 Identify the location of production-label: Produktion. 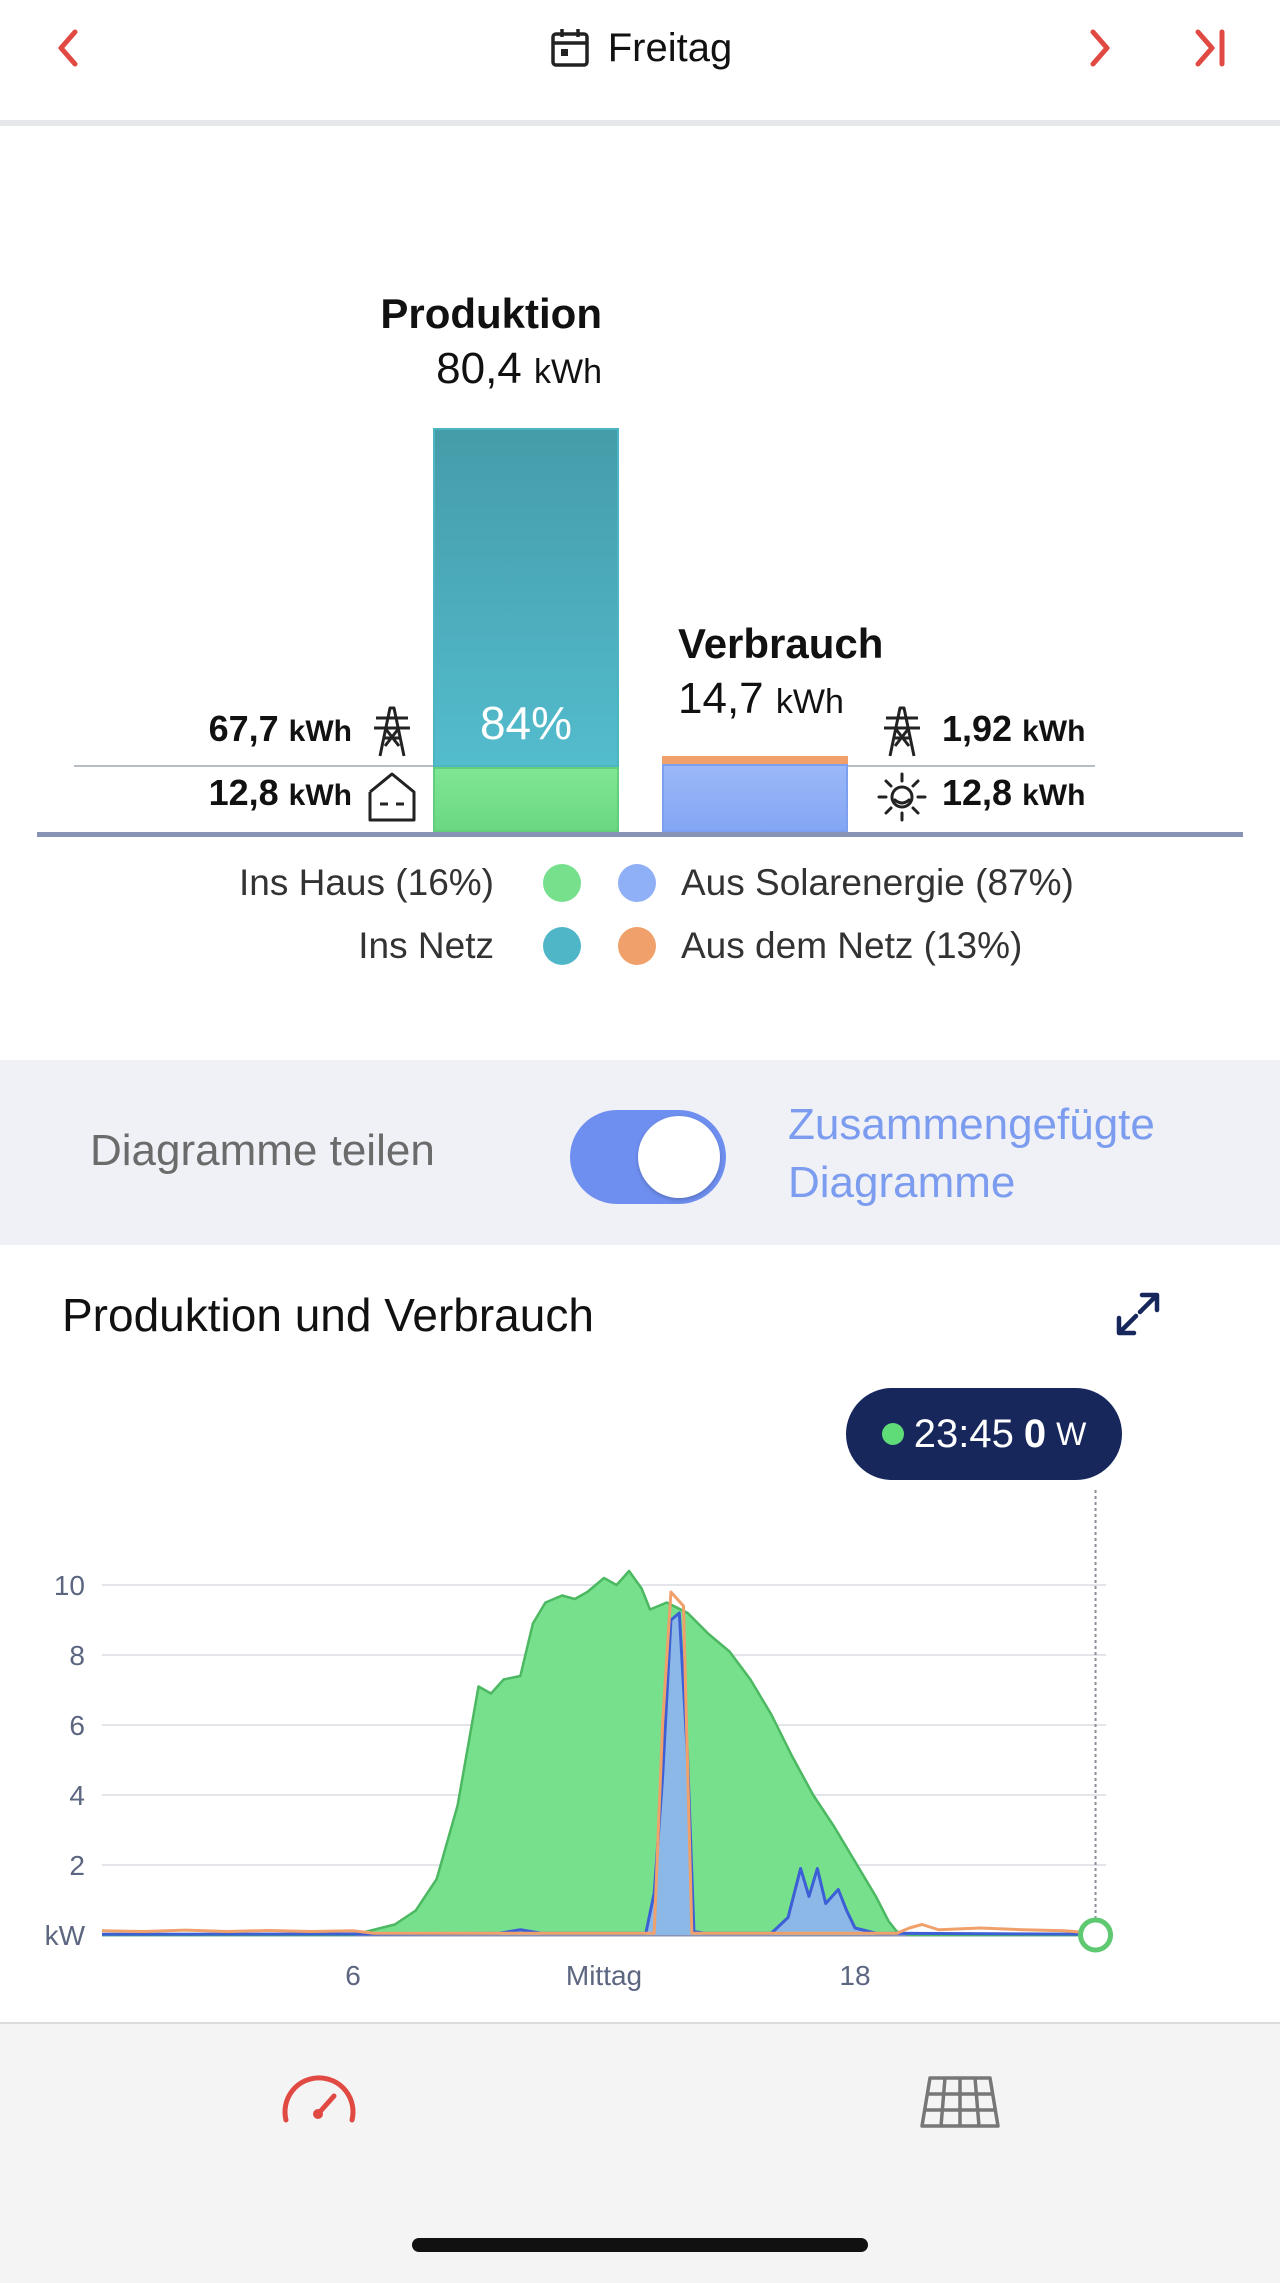
(491, 313).